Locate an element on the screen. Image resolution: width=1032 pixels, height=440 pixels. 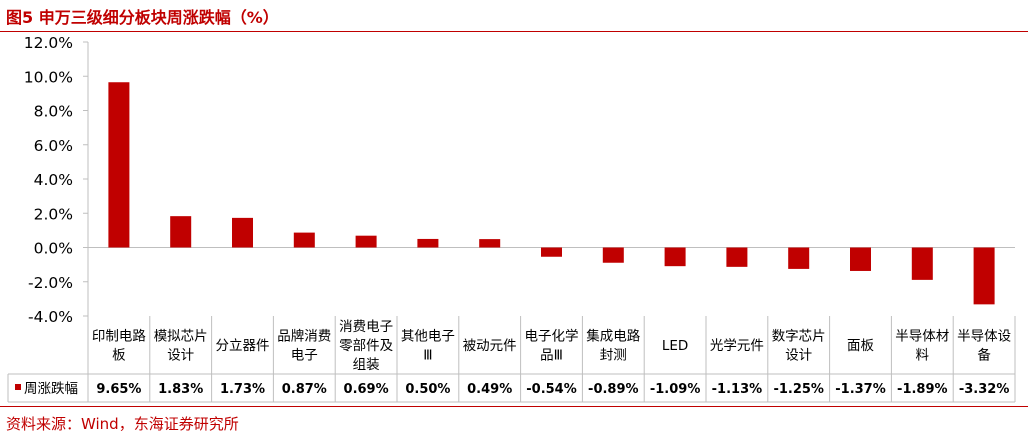
category-label: 半导体设备 is located at coordinates (984, 346).